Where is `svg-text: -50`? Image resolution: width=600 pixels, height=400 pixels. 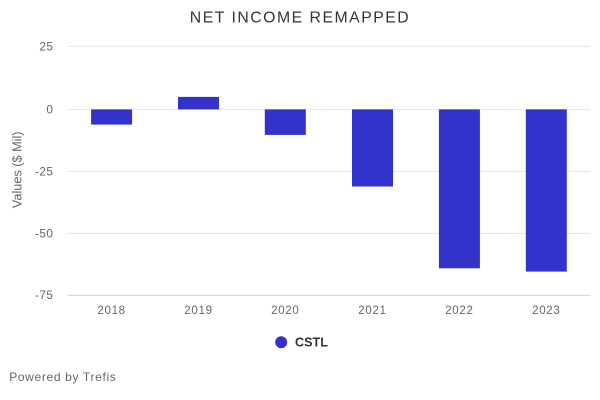 svg-text: -50 is located at coordinates (44, 234).